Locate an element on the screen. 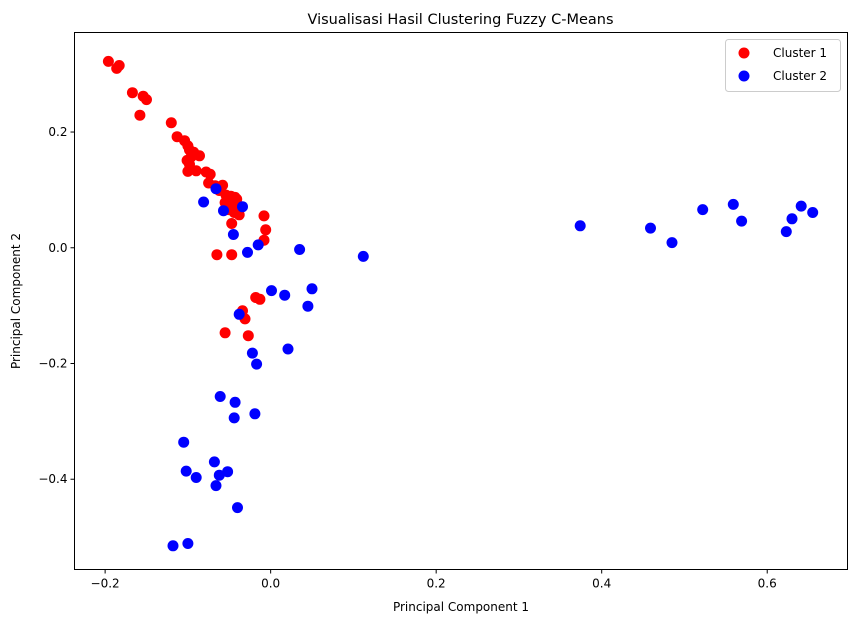 This screenshot has height=624, width=857. legend: Cluster 1 Cluster 2 is located at coordinates (783, 65).